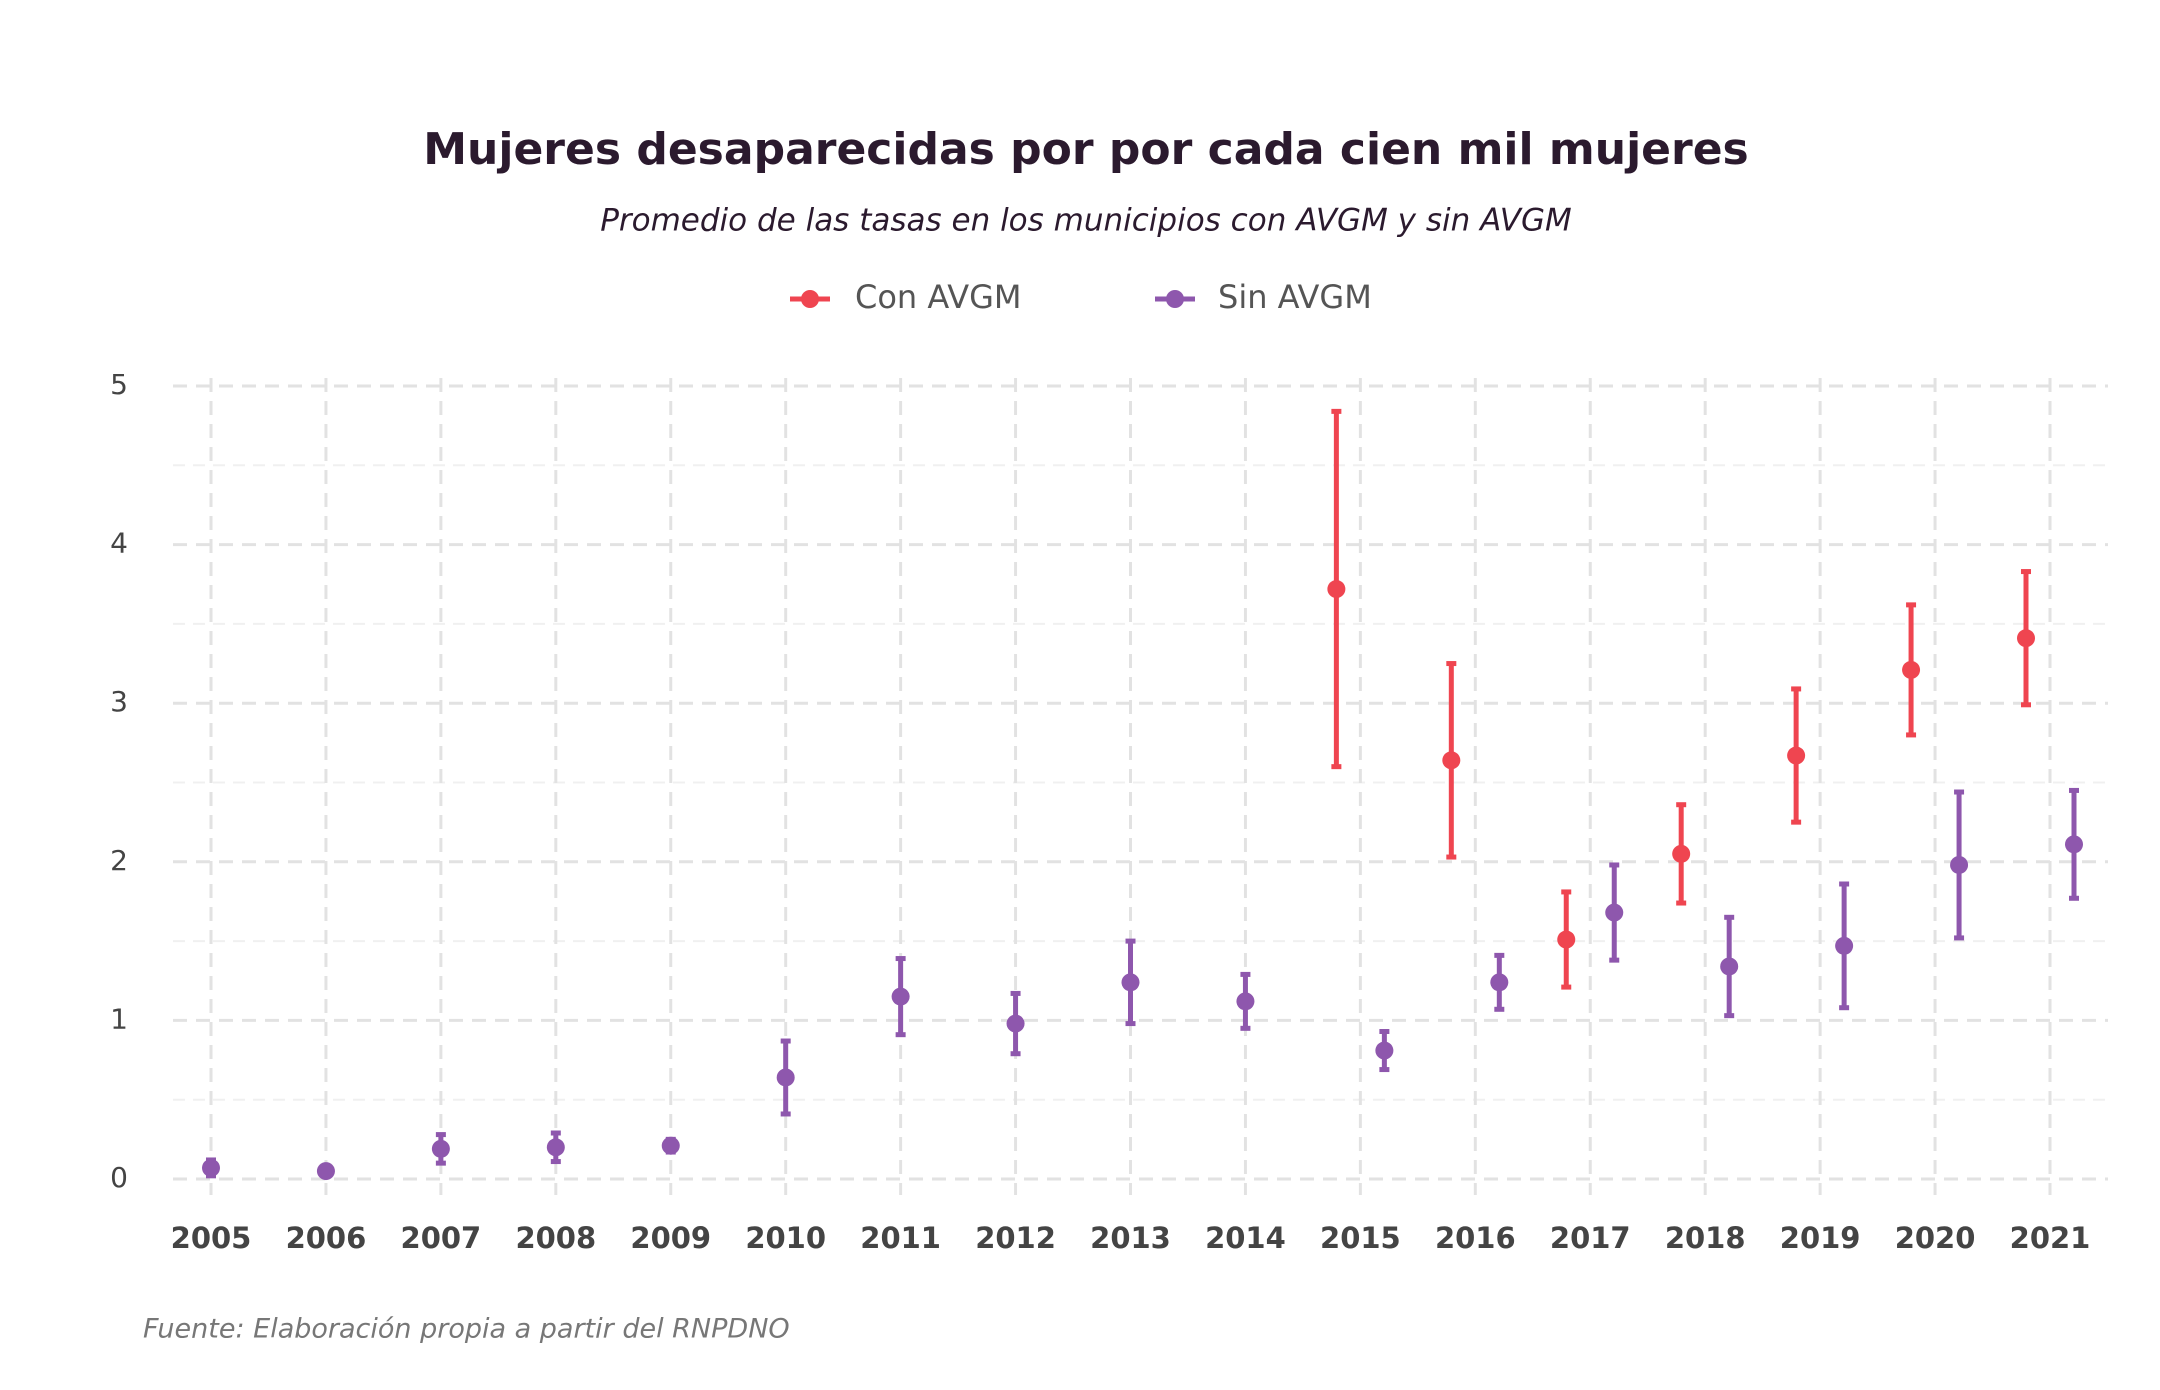 The image size is (2160, 1390). What do you see at coordinates (938, 297) in the screenshot?
I see `legend-label: Con AVGM` at bounding box center [938, 297].